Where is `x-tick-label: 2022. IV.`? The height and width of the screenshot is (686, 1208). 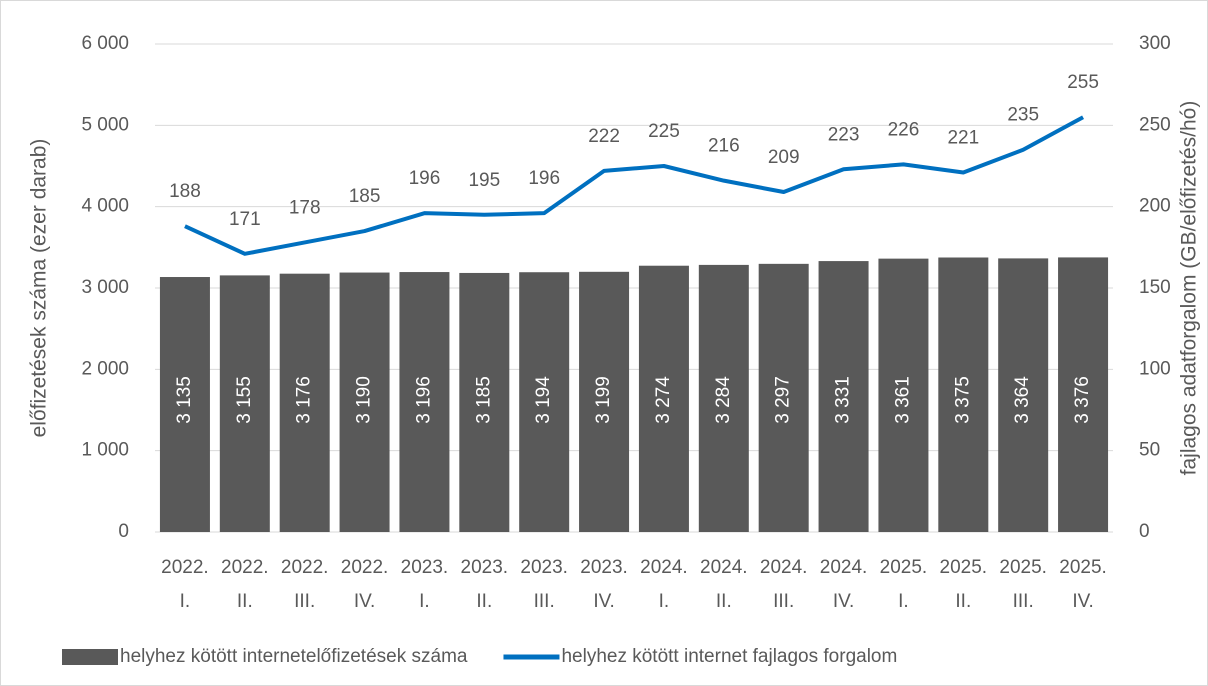 x-tick-label: 2022. IV. is located at coordinates (365, 584).